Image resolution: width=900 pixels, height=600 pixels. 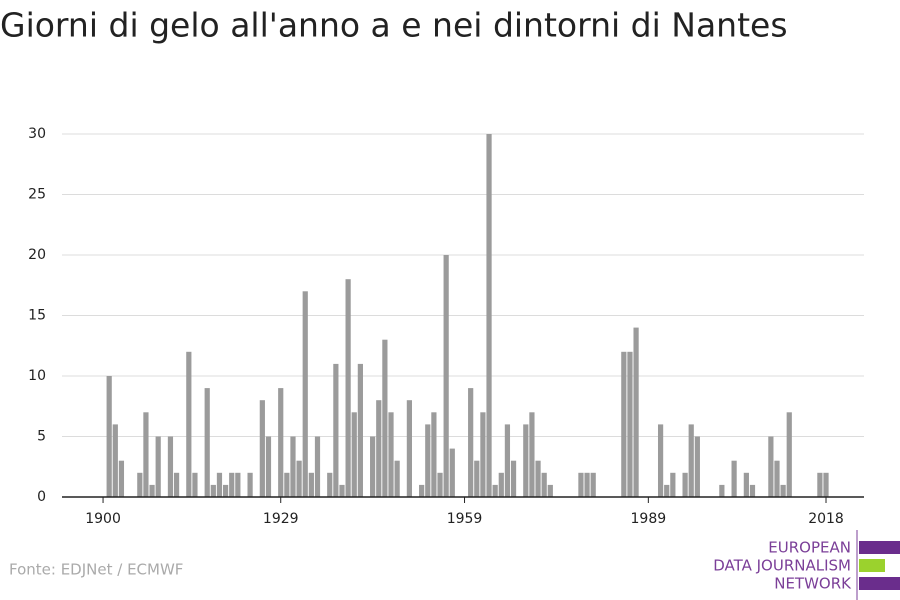 I want to click on logo-text: NETWORK, so click(x=813, y=584).